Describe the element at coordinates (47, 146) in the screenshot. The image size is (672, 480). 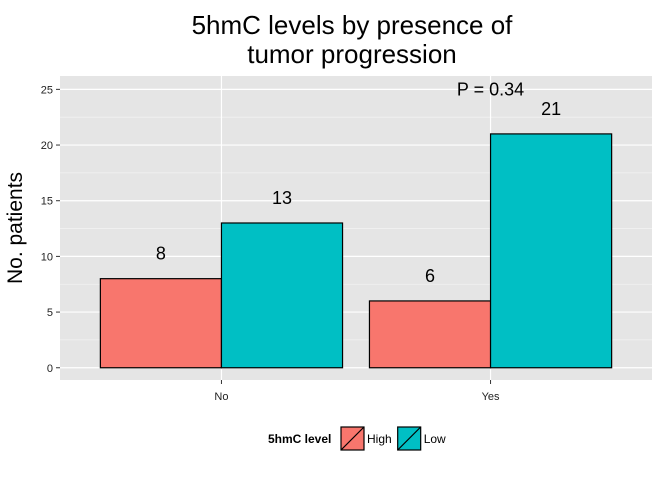
I see `y-tick-label: 20` at that location.